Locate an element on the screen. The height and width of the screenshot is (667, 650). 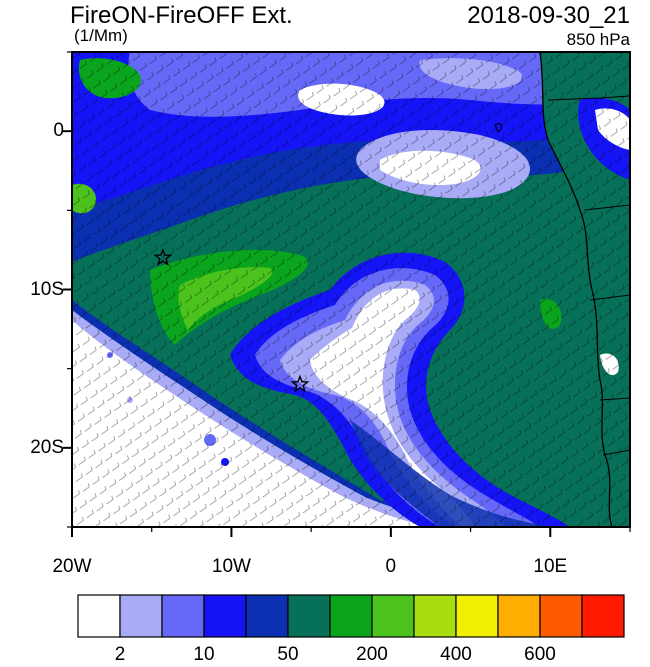
star-marker-center is located at coordinates (300, 383).